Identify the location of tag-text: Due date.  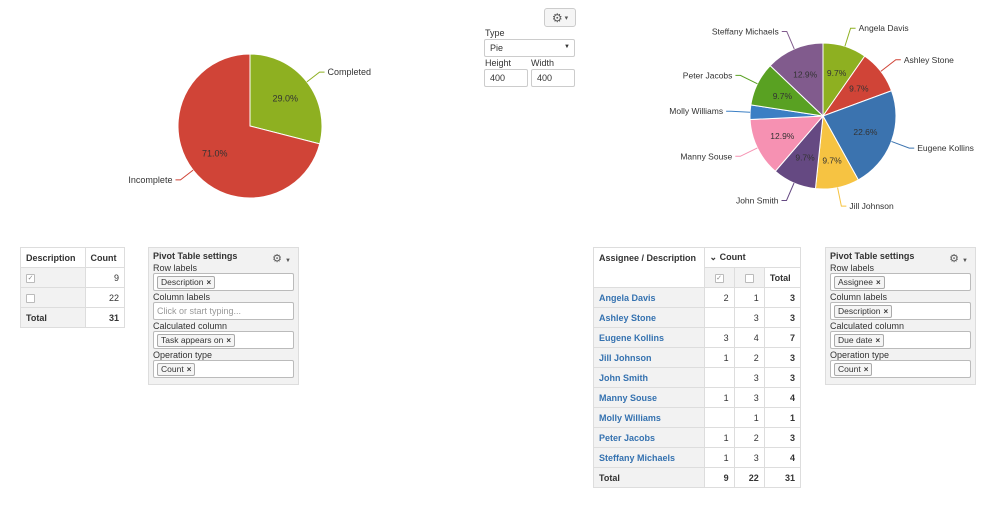
(855, 339).